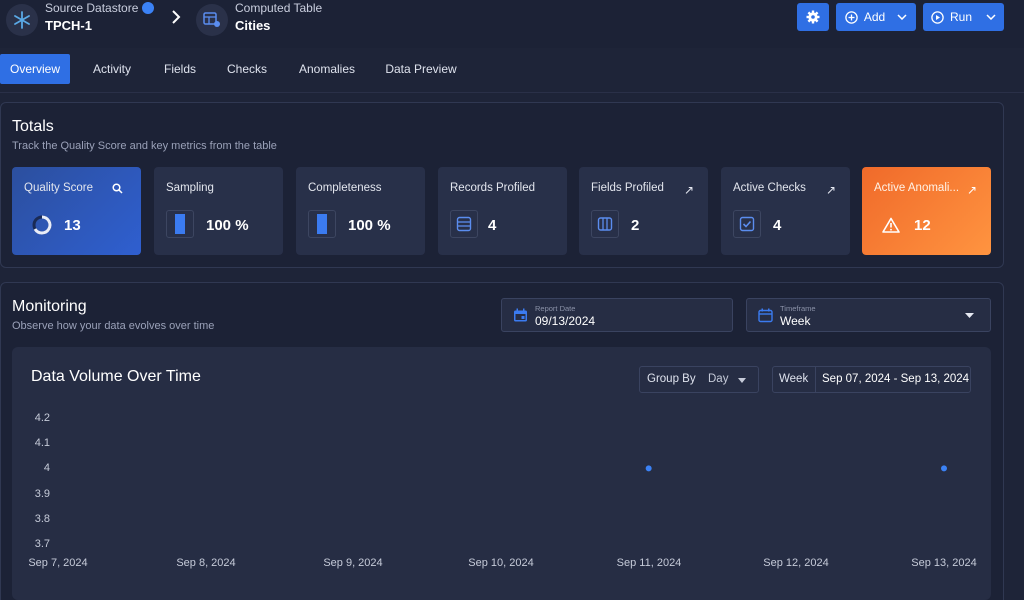 The height and width of the screenshot is (600, 1024). I want to click on records-profiled-card: Records Profiled 4, so click(502, 211).